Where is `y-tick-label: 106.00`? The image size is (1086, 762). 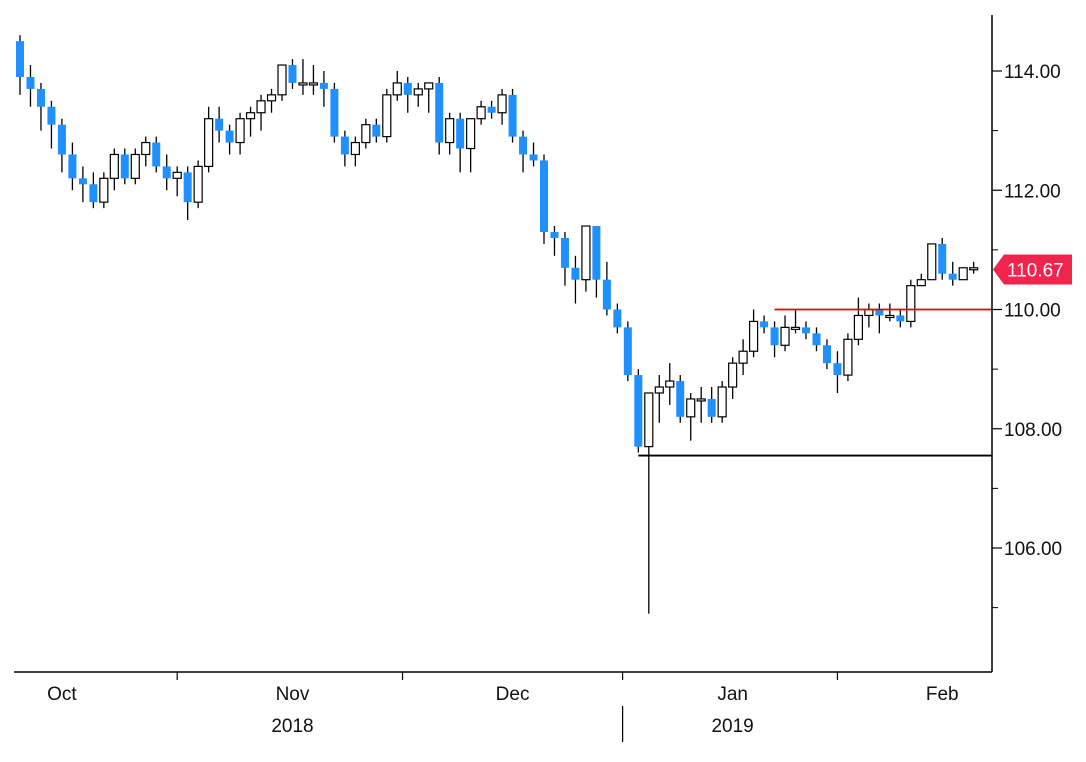
y-tick-label: 106.00 is located at coordinates (1033, 549).